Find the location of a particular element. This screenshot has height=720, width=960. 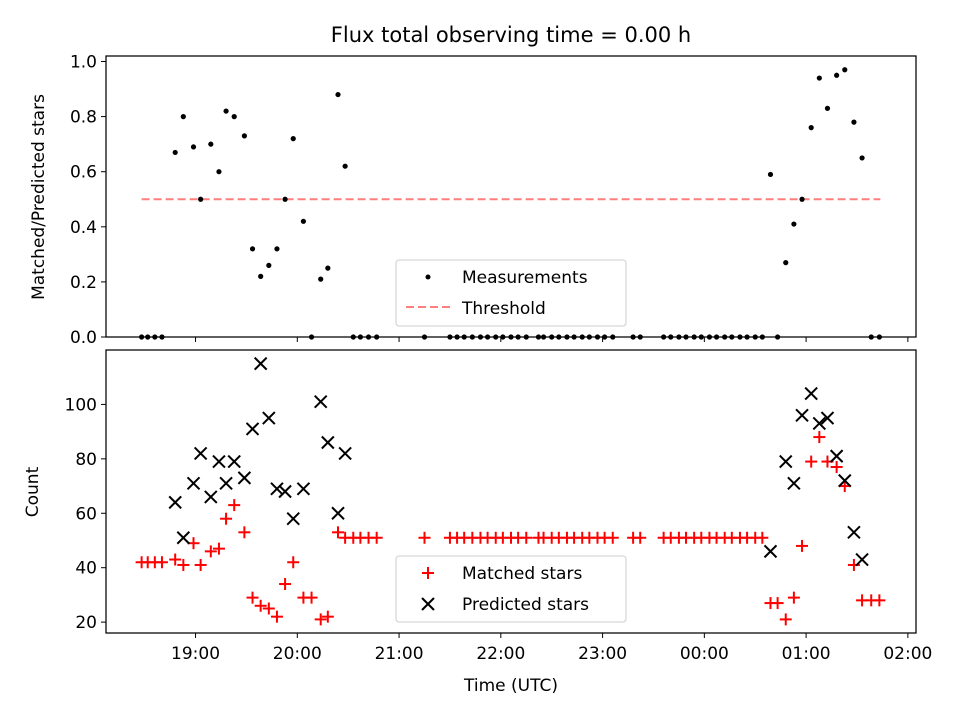

x-tick-label: 00:00 is located at coordinates (704, 654).